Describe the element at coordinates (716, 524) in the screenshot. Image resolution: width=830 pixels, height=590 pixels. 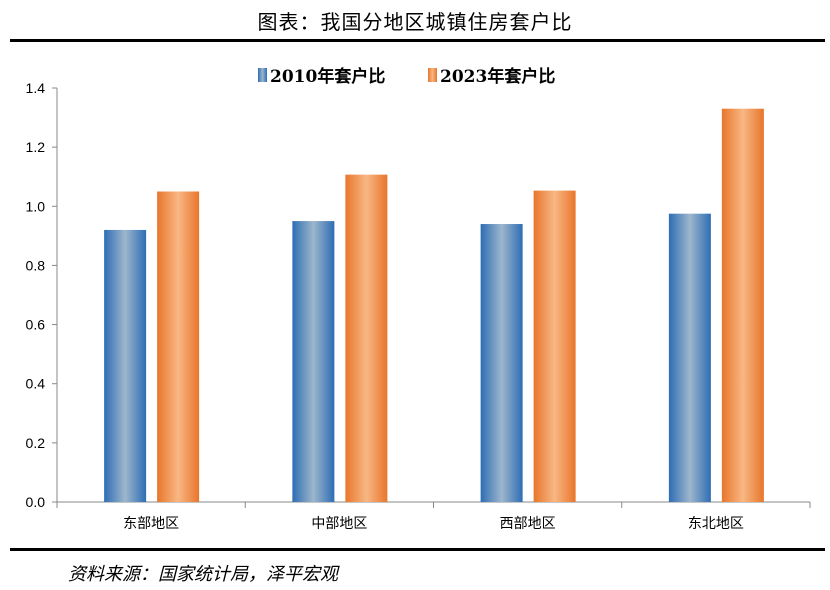
I see `x-tick-label: 东北地区` at that location.